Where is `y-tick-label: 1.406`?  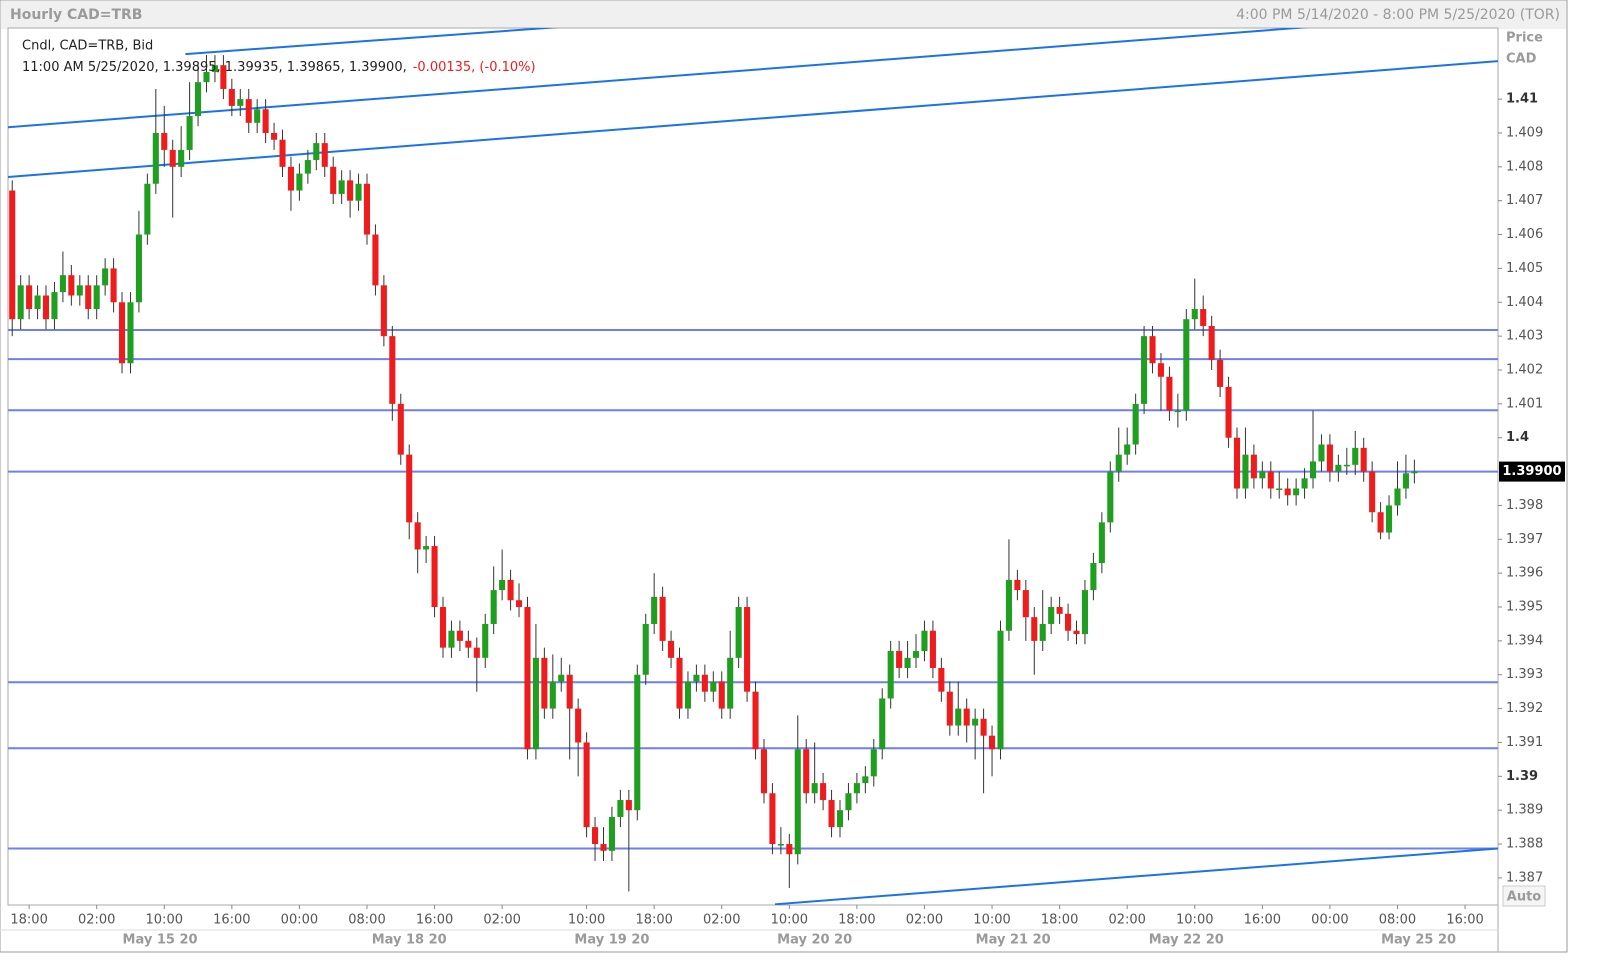
y-tick-label: 1.406 is located at coordinates (1524, 234).